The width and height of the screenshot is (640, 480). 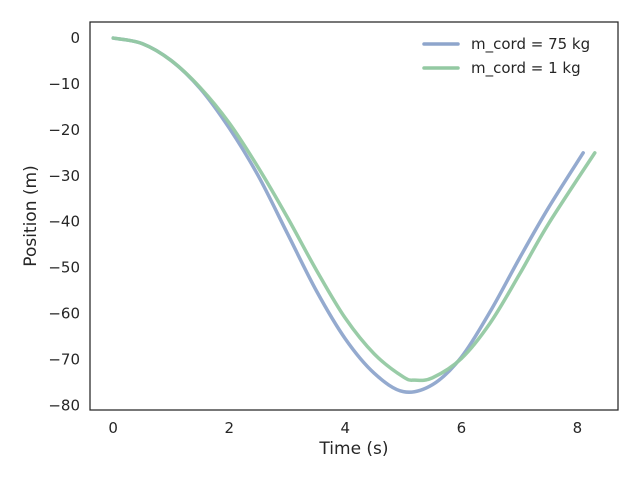 I want to click on y-tick-label: −10, so click(x=64, y=84).